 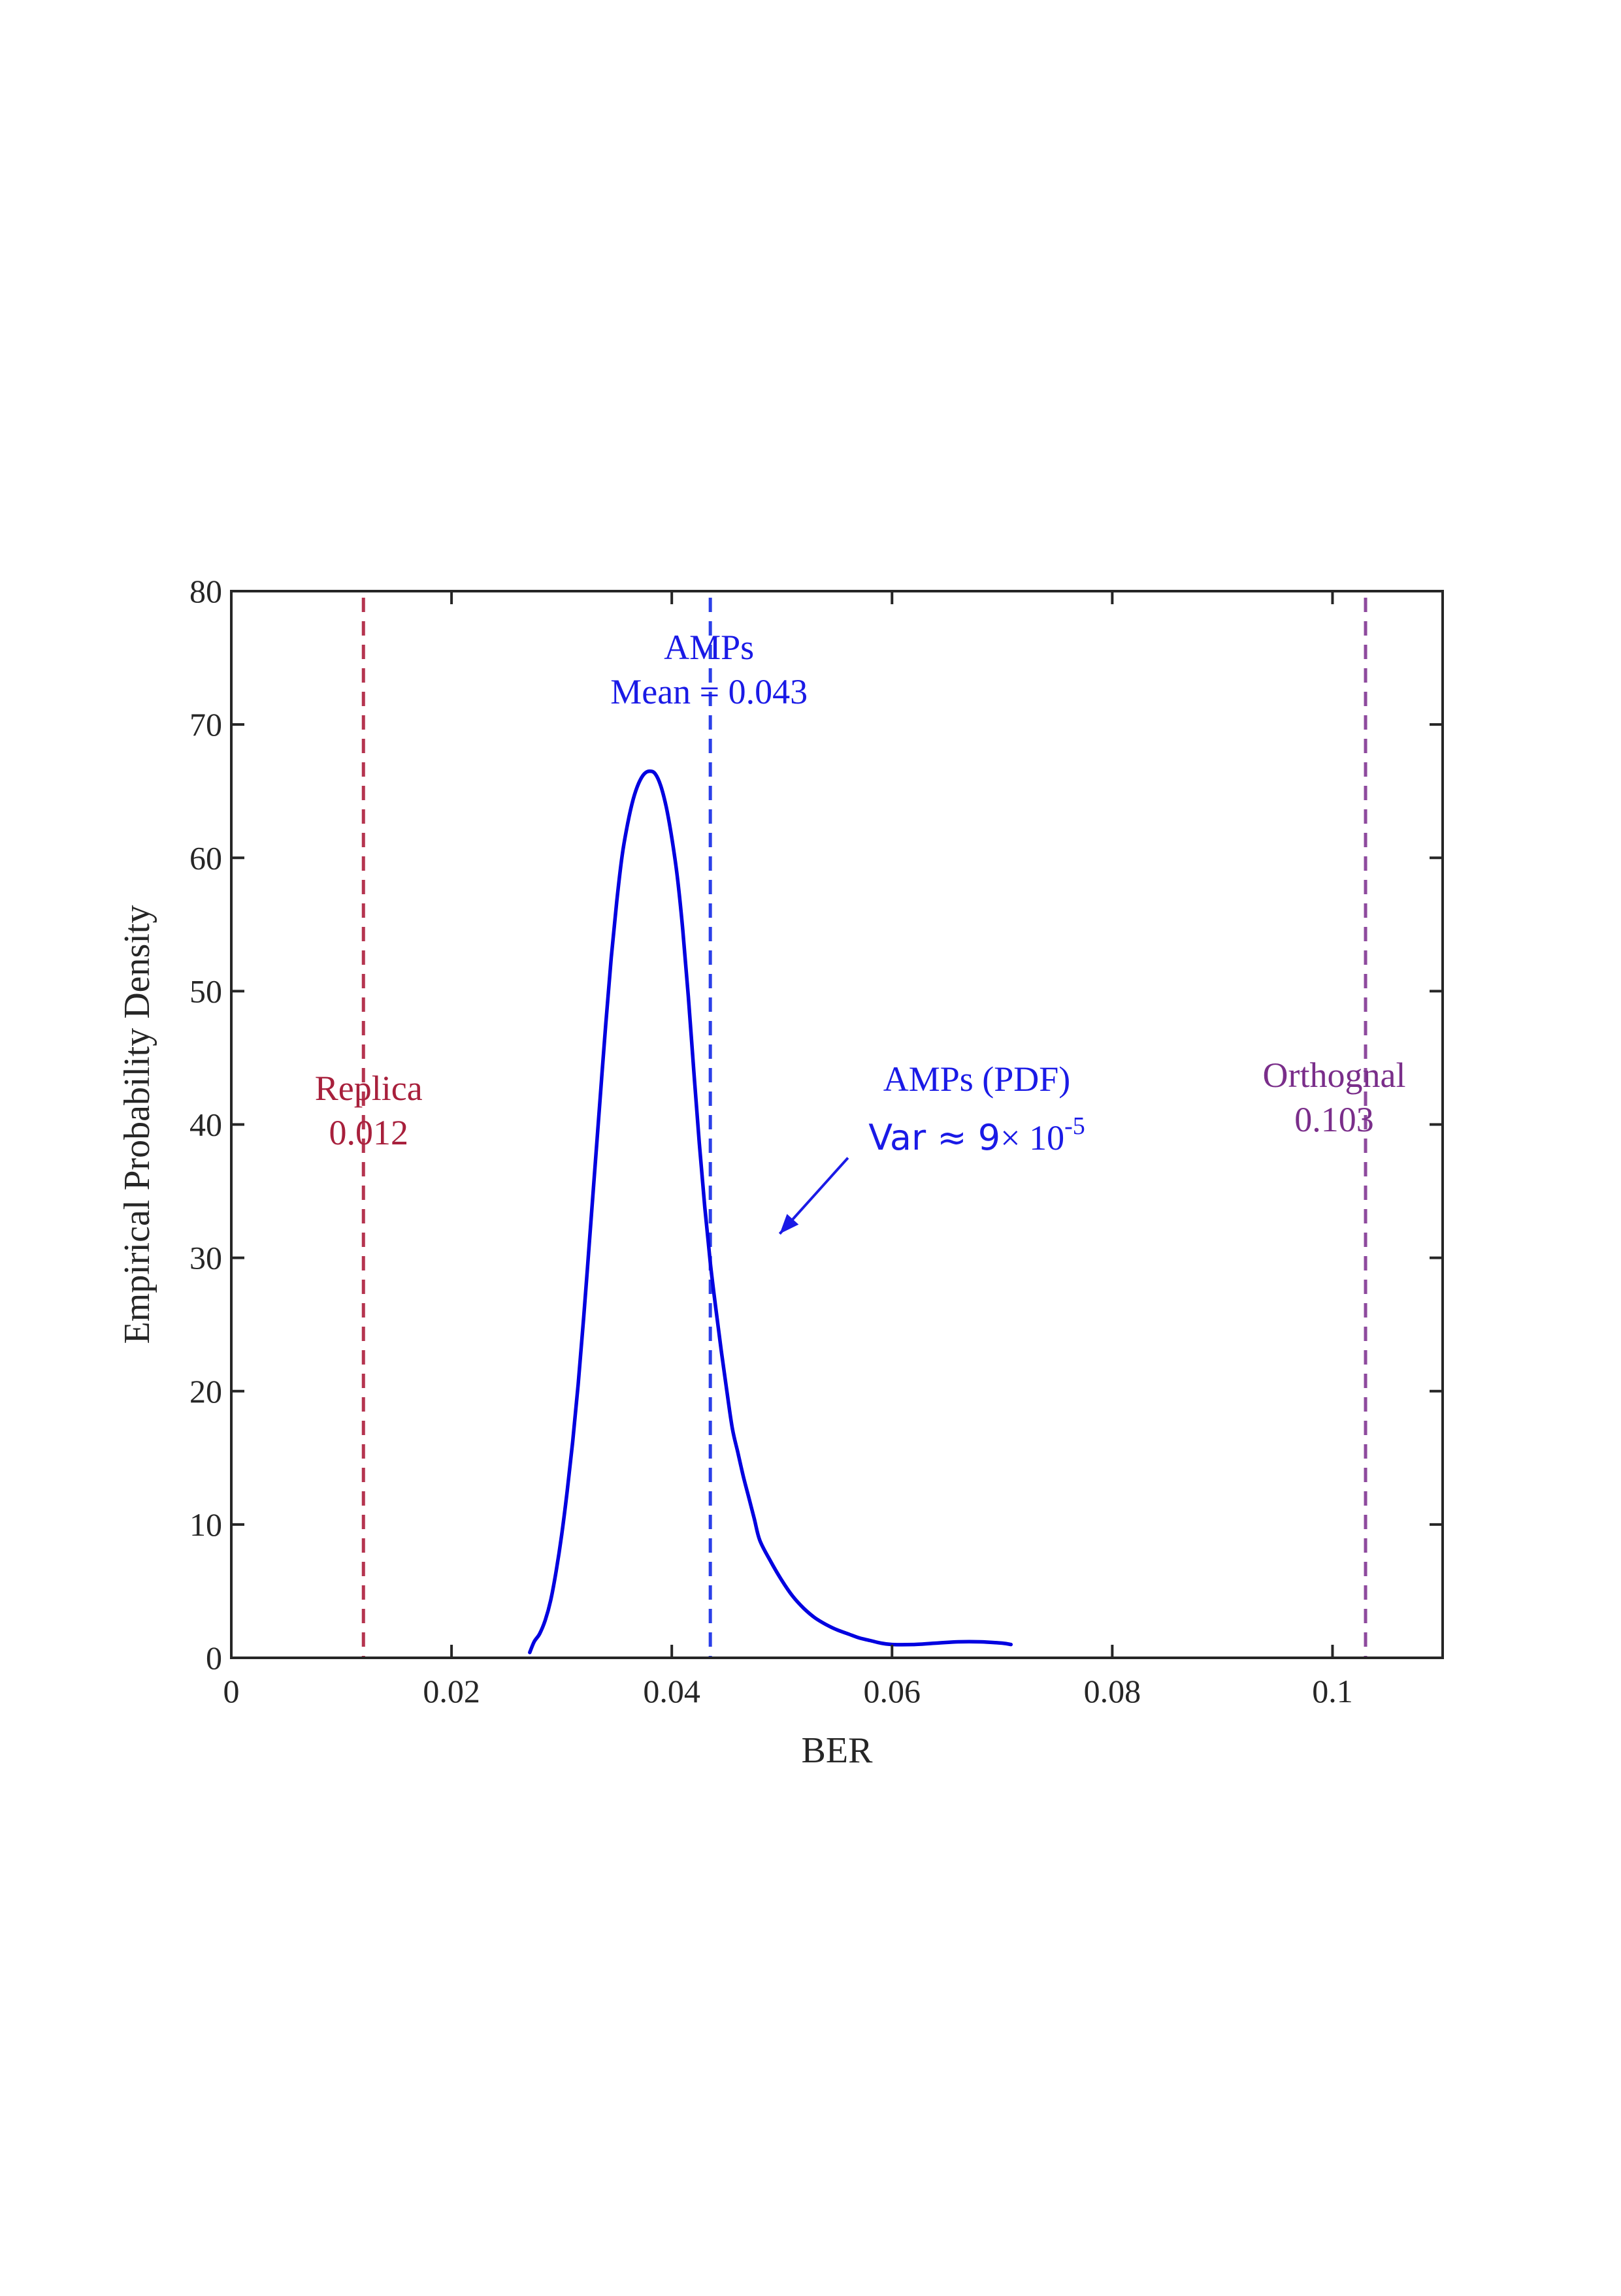 I want to click on x-tick-label: 0, so click(x=231, y=1691).